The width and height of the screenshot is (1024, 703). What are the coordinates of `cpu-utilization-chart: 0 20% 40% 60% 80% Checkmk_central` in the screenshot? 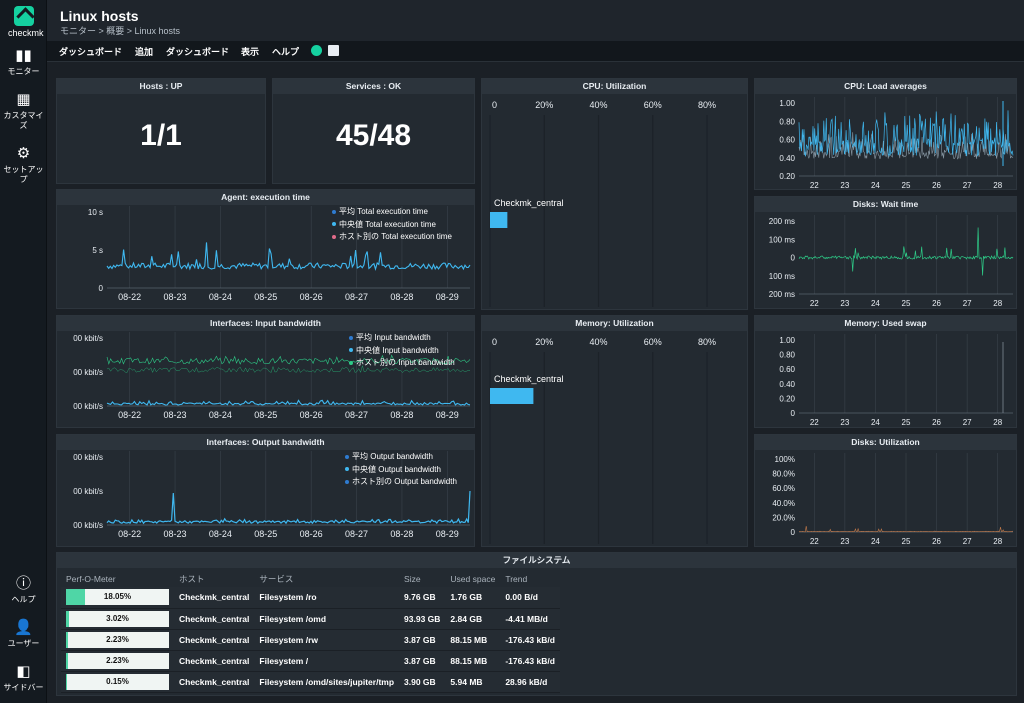 It's located at (602, 203).